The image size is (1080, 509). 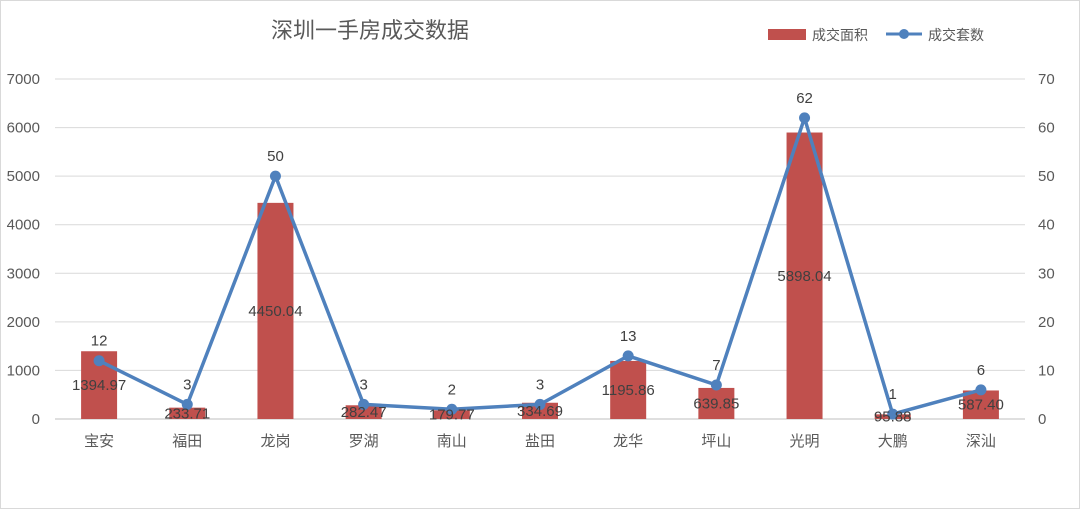 I want to click on point-龙华, so click(x=628, y=356).